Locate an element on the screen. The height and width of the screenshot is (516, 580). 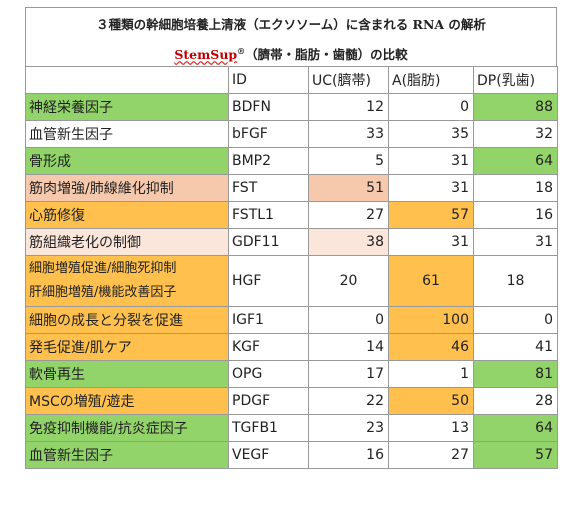
table-row: 心筋修復 FSTL1 27 57 16 is located at coordinates (291, 215).